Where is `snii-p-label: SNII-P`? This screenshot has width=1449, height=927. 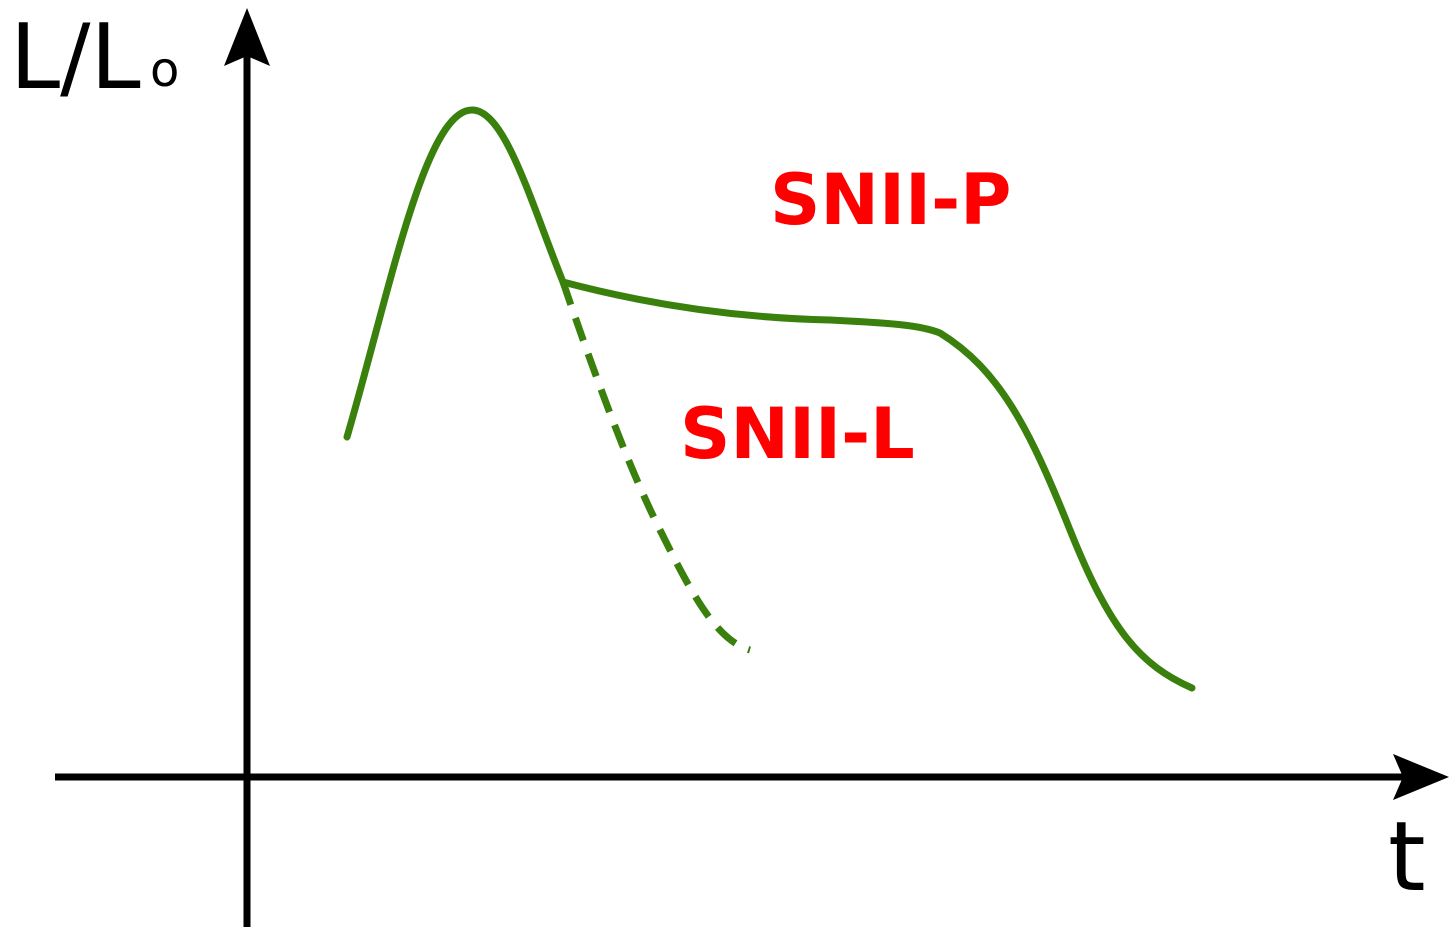
snii-p-label: SNII-P is located at coordinates (890, 200).